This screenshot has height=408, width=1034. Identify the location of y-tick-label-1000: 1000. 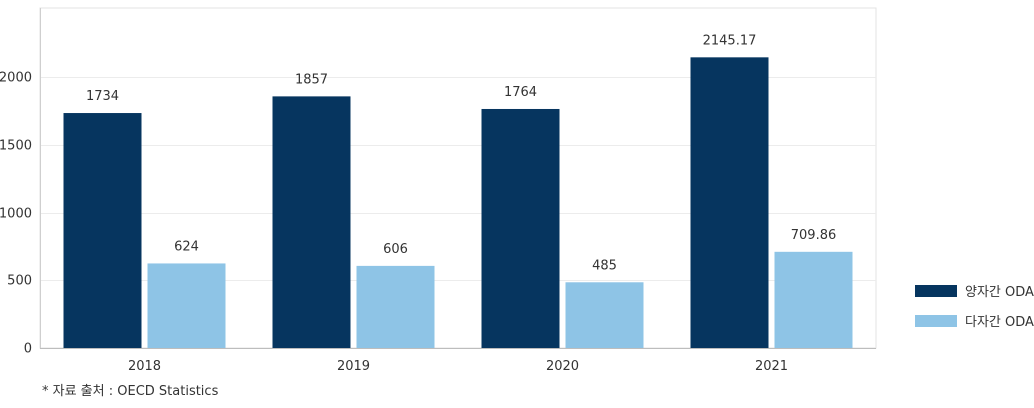
(16, 214).